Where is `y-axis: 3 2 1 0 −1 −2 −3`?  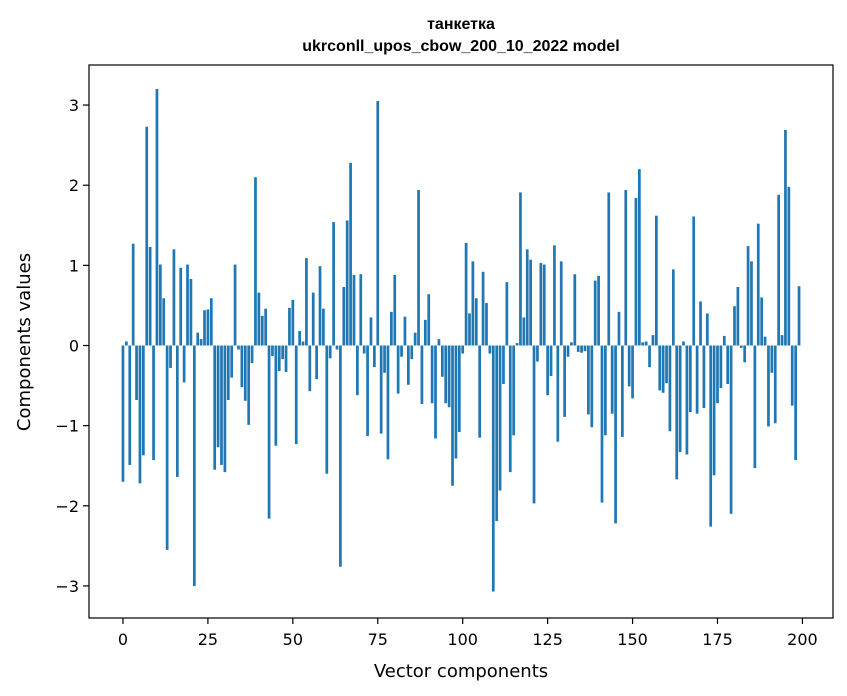 y-axis: 3 2 1 0 −1 −2 −3 is located at coordinates (72, 346).